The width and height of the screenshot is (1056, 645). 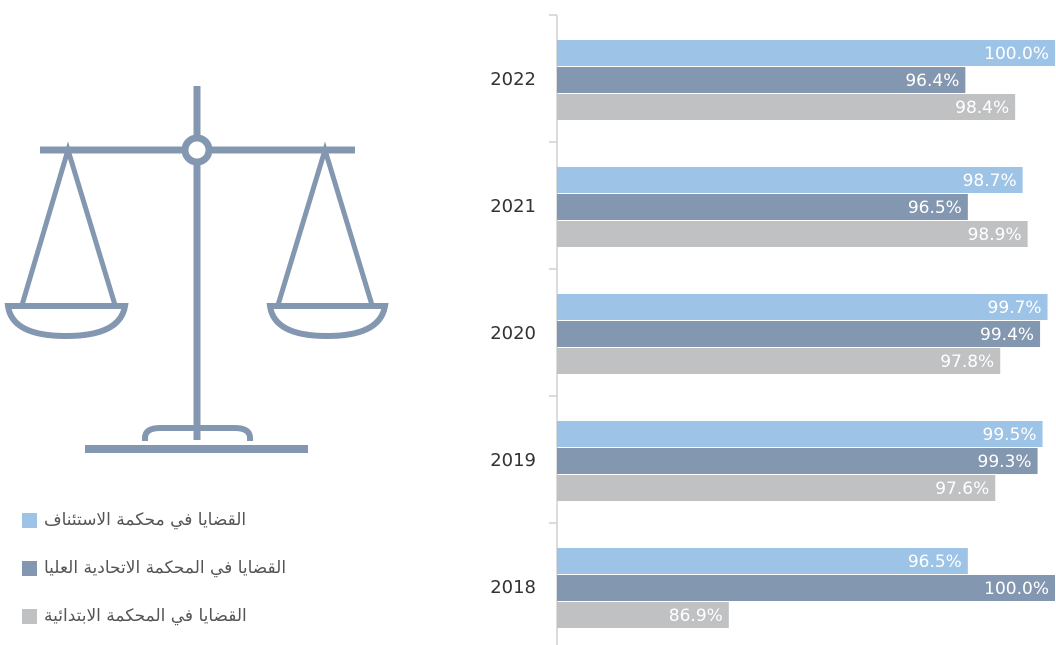 I want to click on y-tick-label: 2019, so click(x=513, y=460).